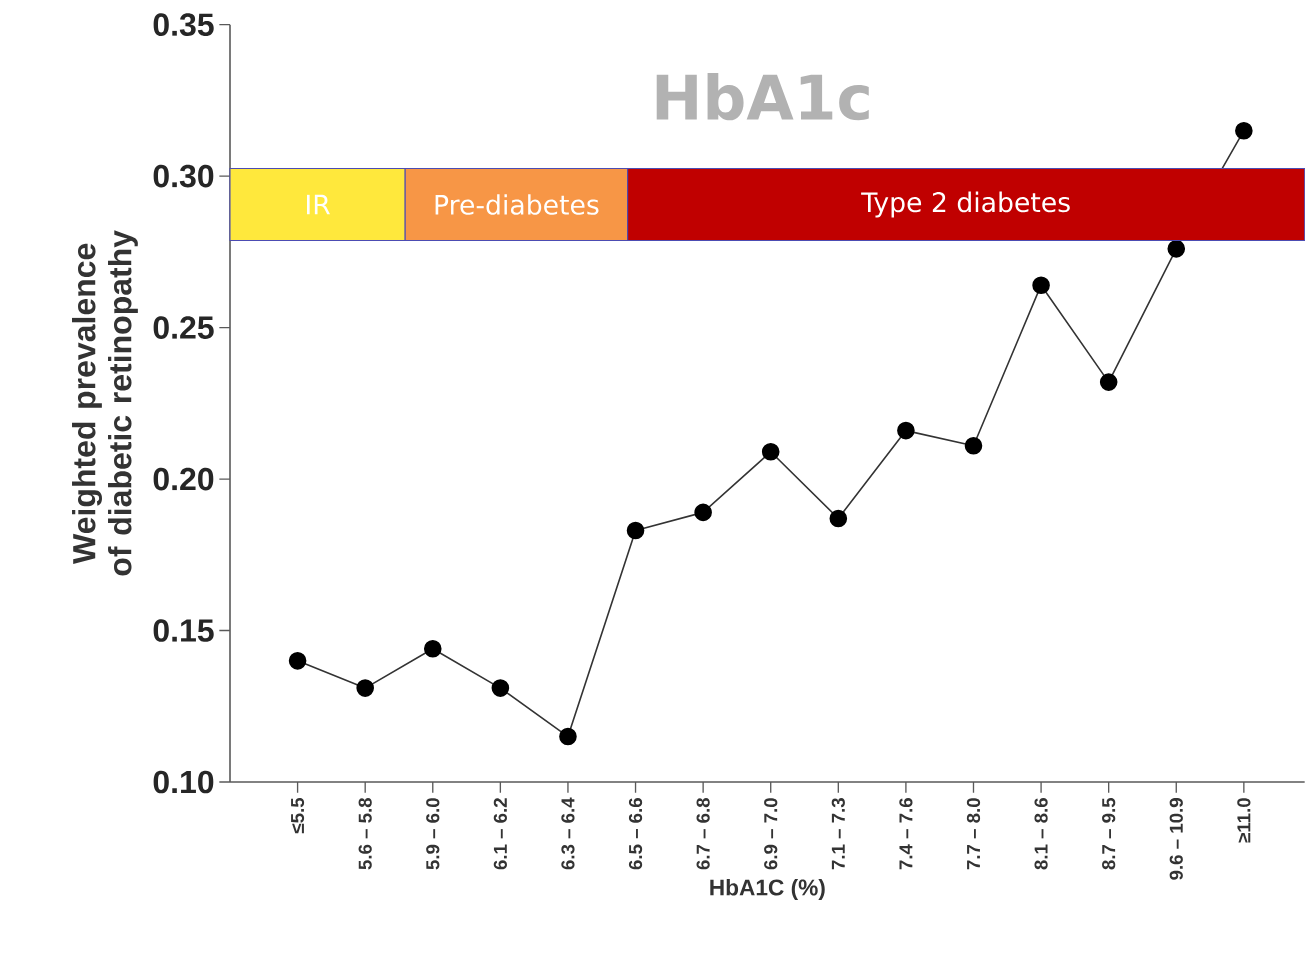 This screenshot has height=964, width=1305. What do you see at coordinates (838, 834) in the screenshot?
I see `x-tick-label: 7.1 – 7.3` at bounding box center [838, 834].